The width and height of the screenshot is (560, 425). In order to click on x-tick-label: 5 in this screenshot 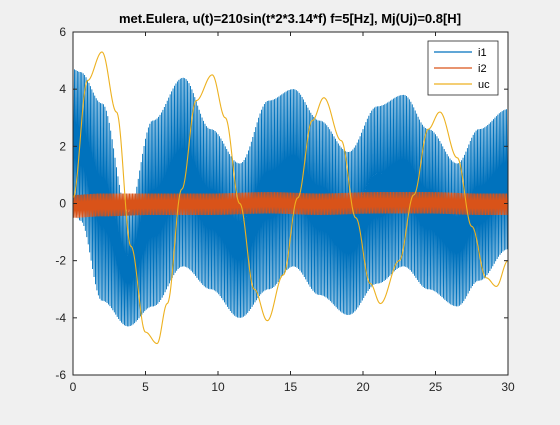, I will do `click(145, 387)`.